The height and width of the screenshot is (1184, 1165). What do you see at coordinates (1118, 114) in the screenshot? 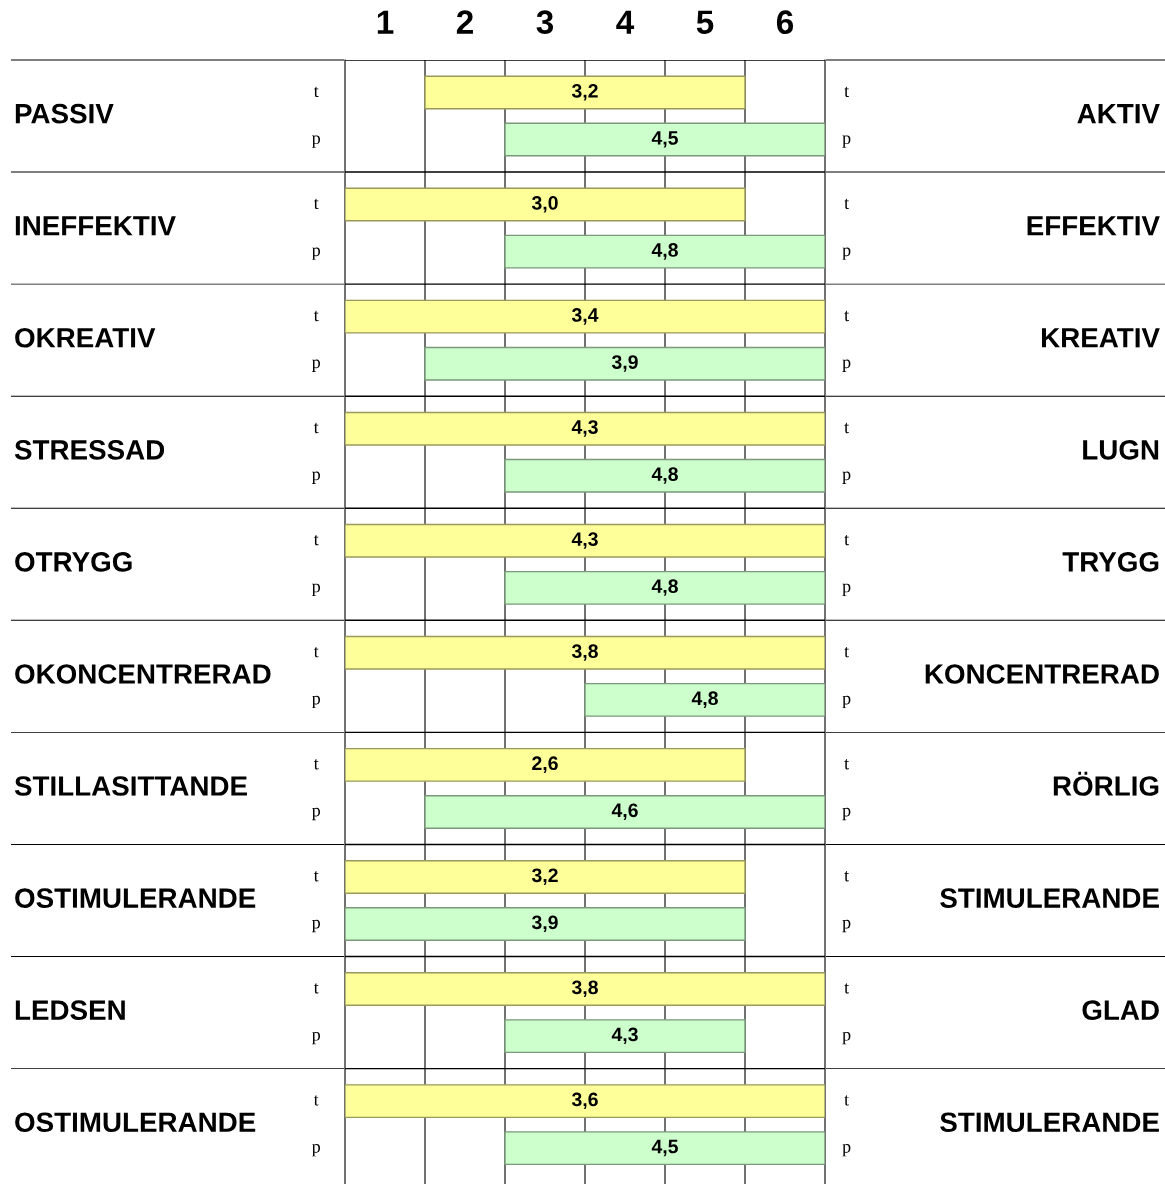
I see `y2-tick-label: AKTIV` at bounding box center [1118, 114].